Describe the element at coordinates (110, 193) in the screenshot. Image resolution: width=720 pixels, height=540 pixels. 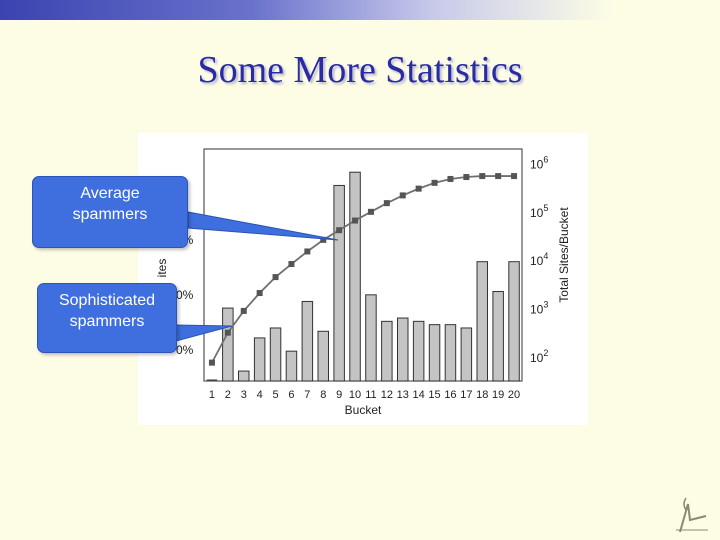
I see `callout-average-line1: Average` at that location.